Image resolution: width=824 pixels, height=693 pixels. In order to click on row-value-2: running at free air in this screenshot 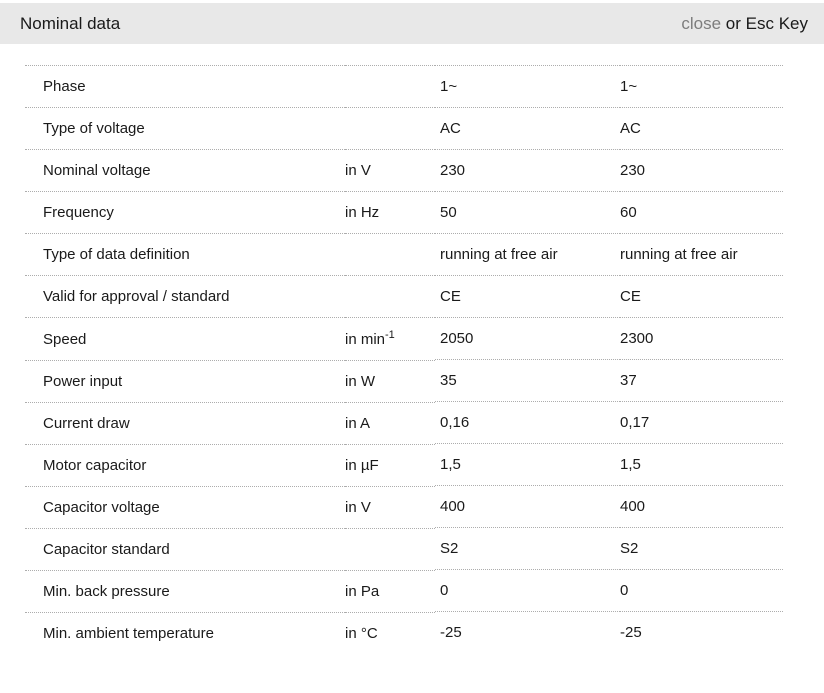, I will do `click(701, 254)`.